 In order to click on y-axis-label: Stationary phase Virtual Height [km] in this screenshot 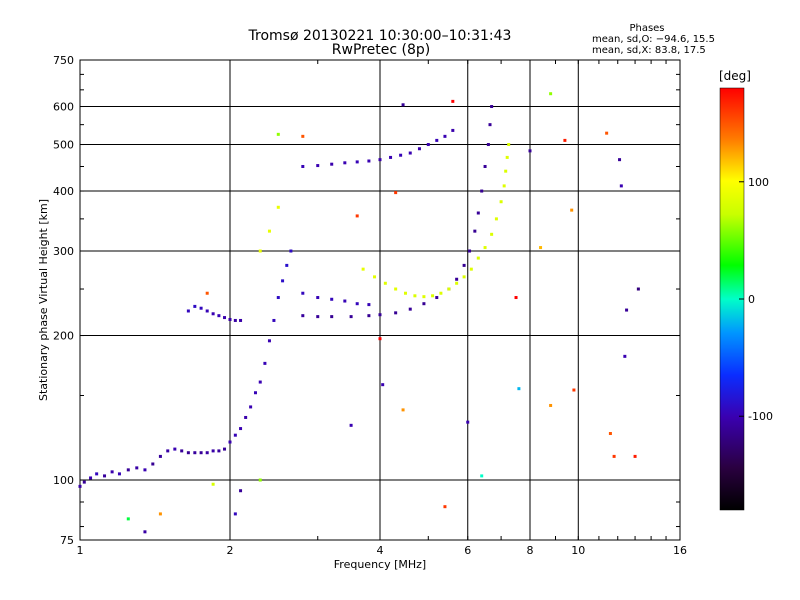, I will do `click(43, 300)`.